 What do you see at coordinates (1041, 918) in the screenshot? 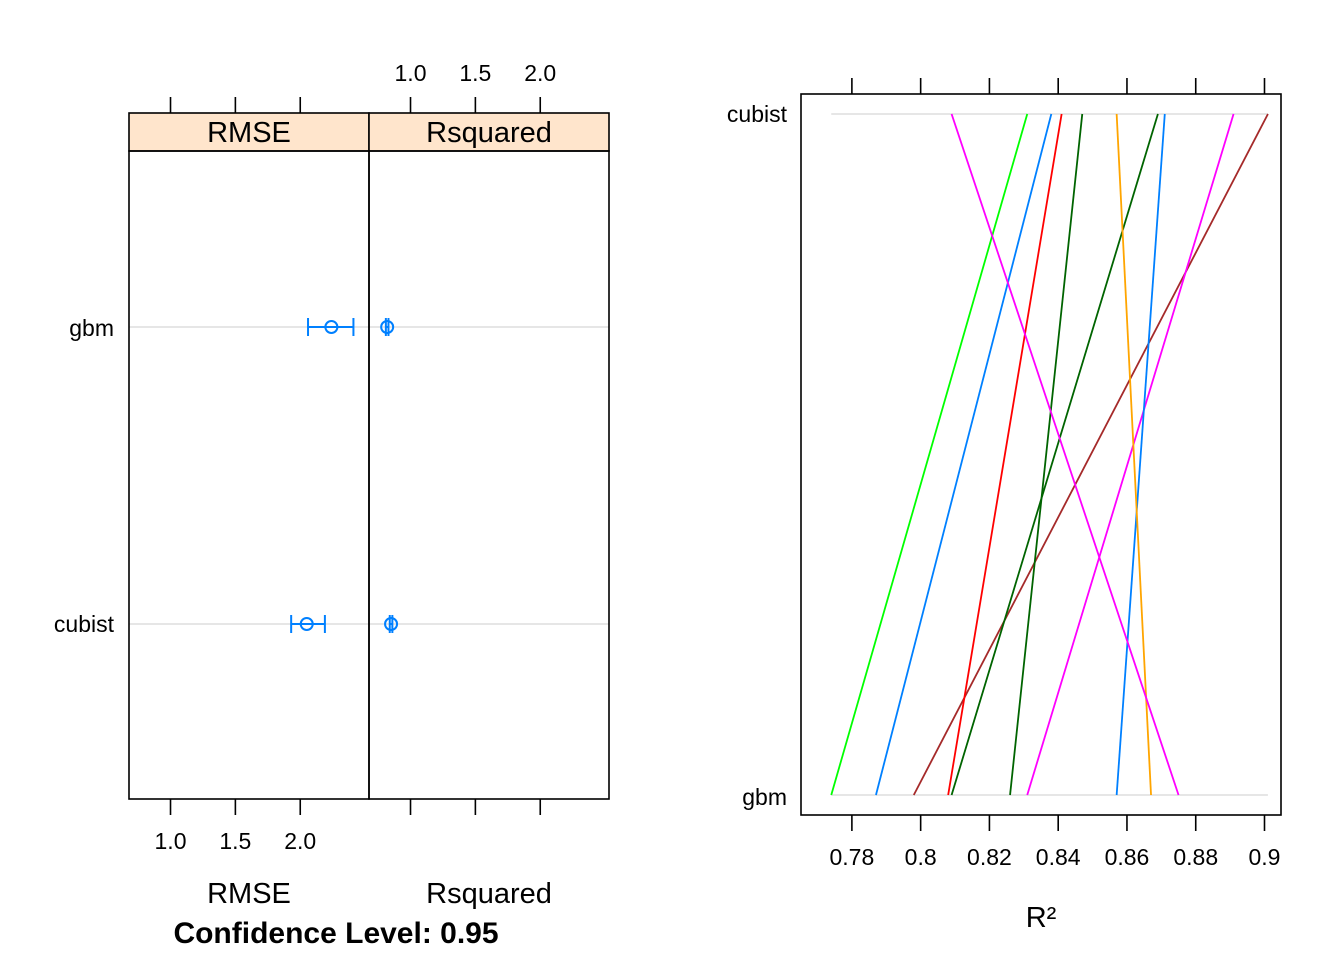
I see `pc-x-axis-title: R²` at bounding box center [1041, 918].